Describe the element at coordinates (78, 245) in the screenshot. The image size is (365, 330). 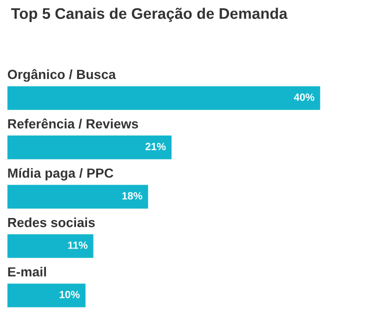
I see `data-label: 11%` at that location.